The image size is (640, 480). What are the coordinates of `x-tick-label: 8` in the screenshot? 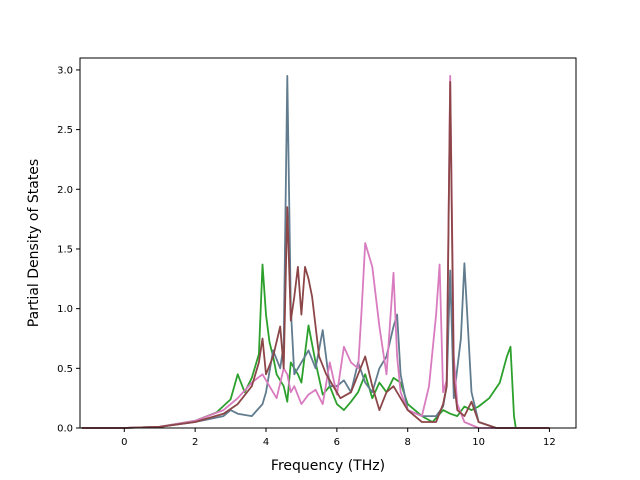 It's located at (408, 442).